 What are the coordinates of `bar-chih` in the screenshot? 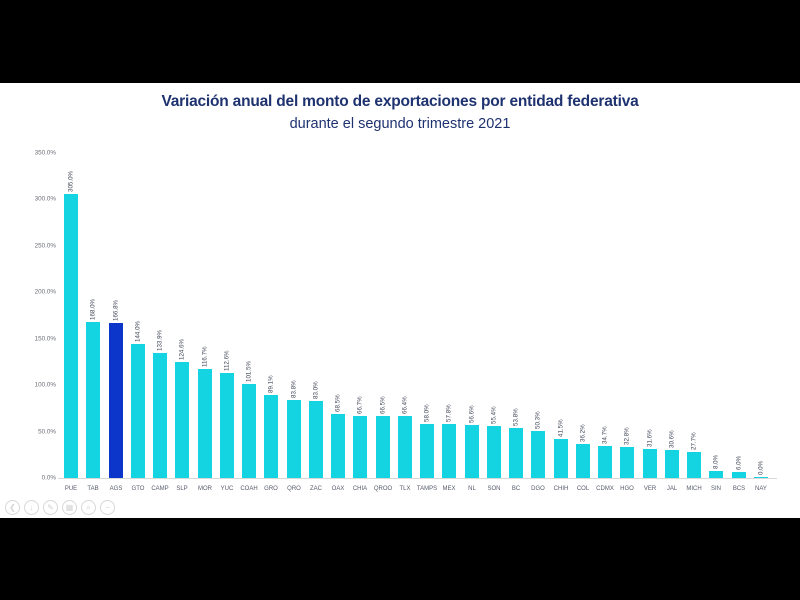 It's located at (560, 458).